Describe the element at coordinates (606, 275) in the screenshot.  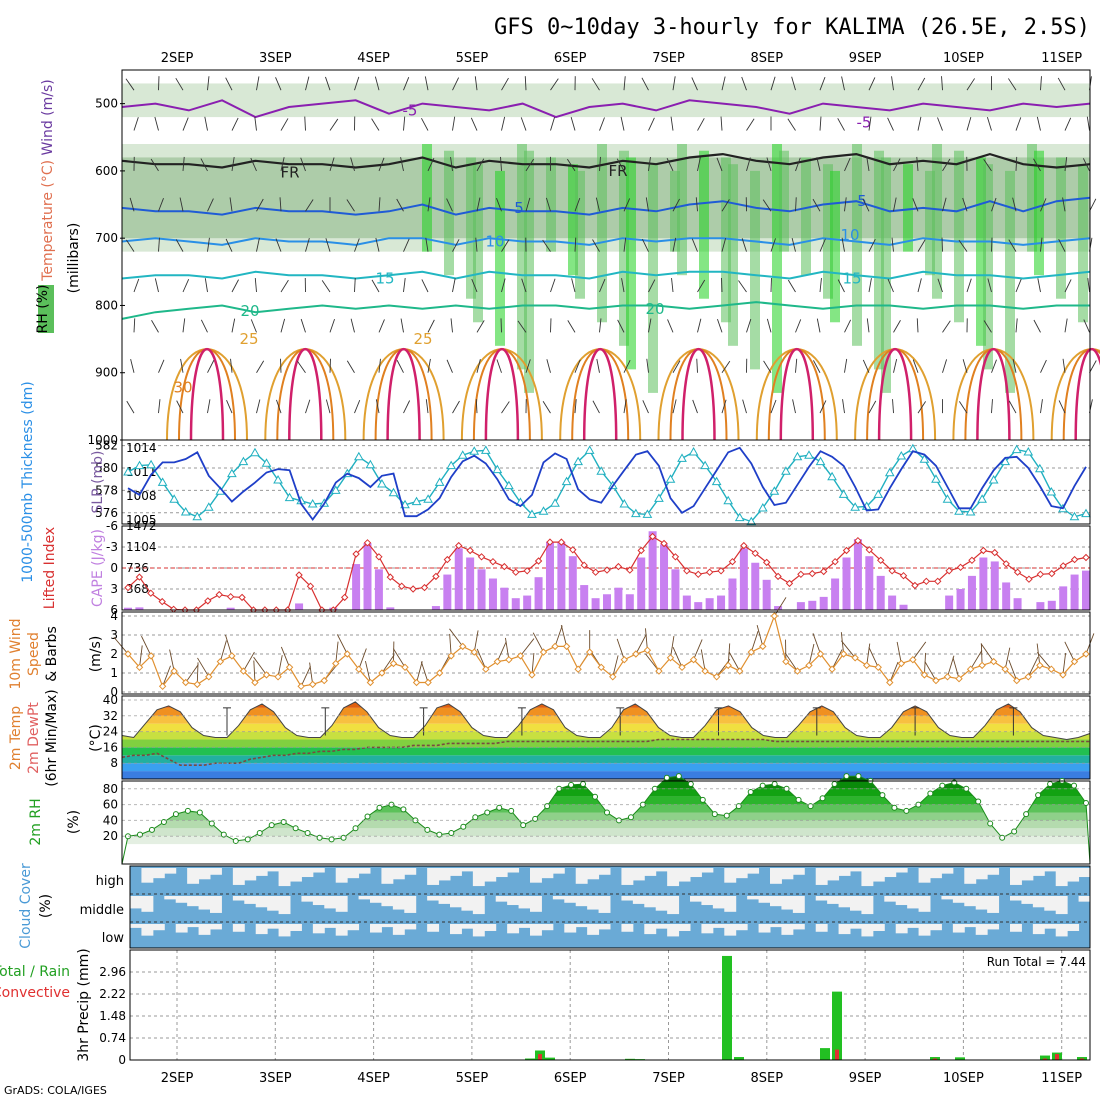
I see `isotherm-line` at that location.